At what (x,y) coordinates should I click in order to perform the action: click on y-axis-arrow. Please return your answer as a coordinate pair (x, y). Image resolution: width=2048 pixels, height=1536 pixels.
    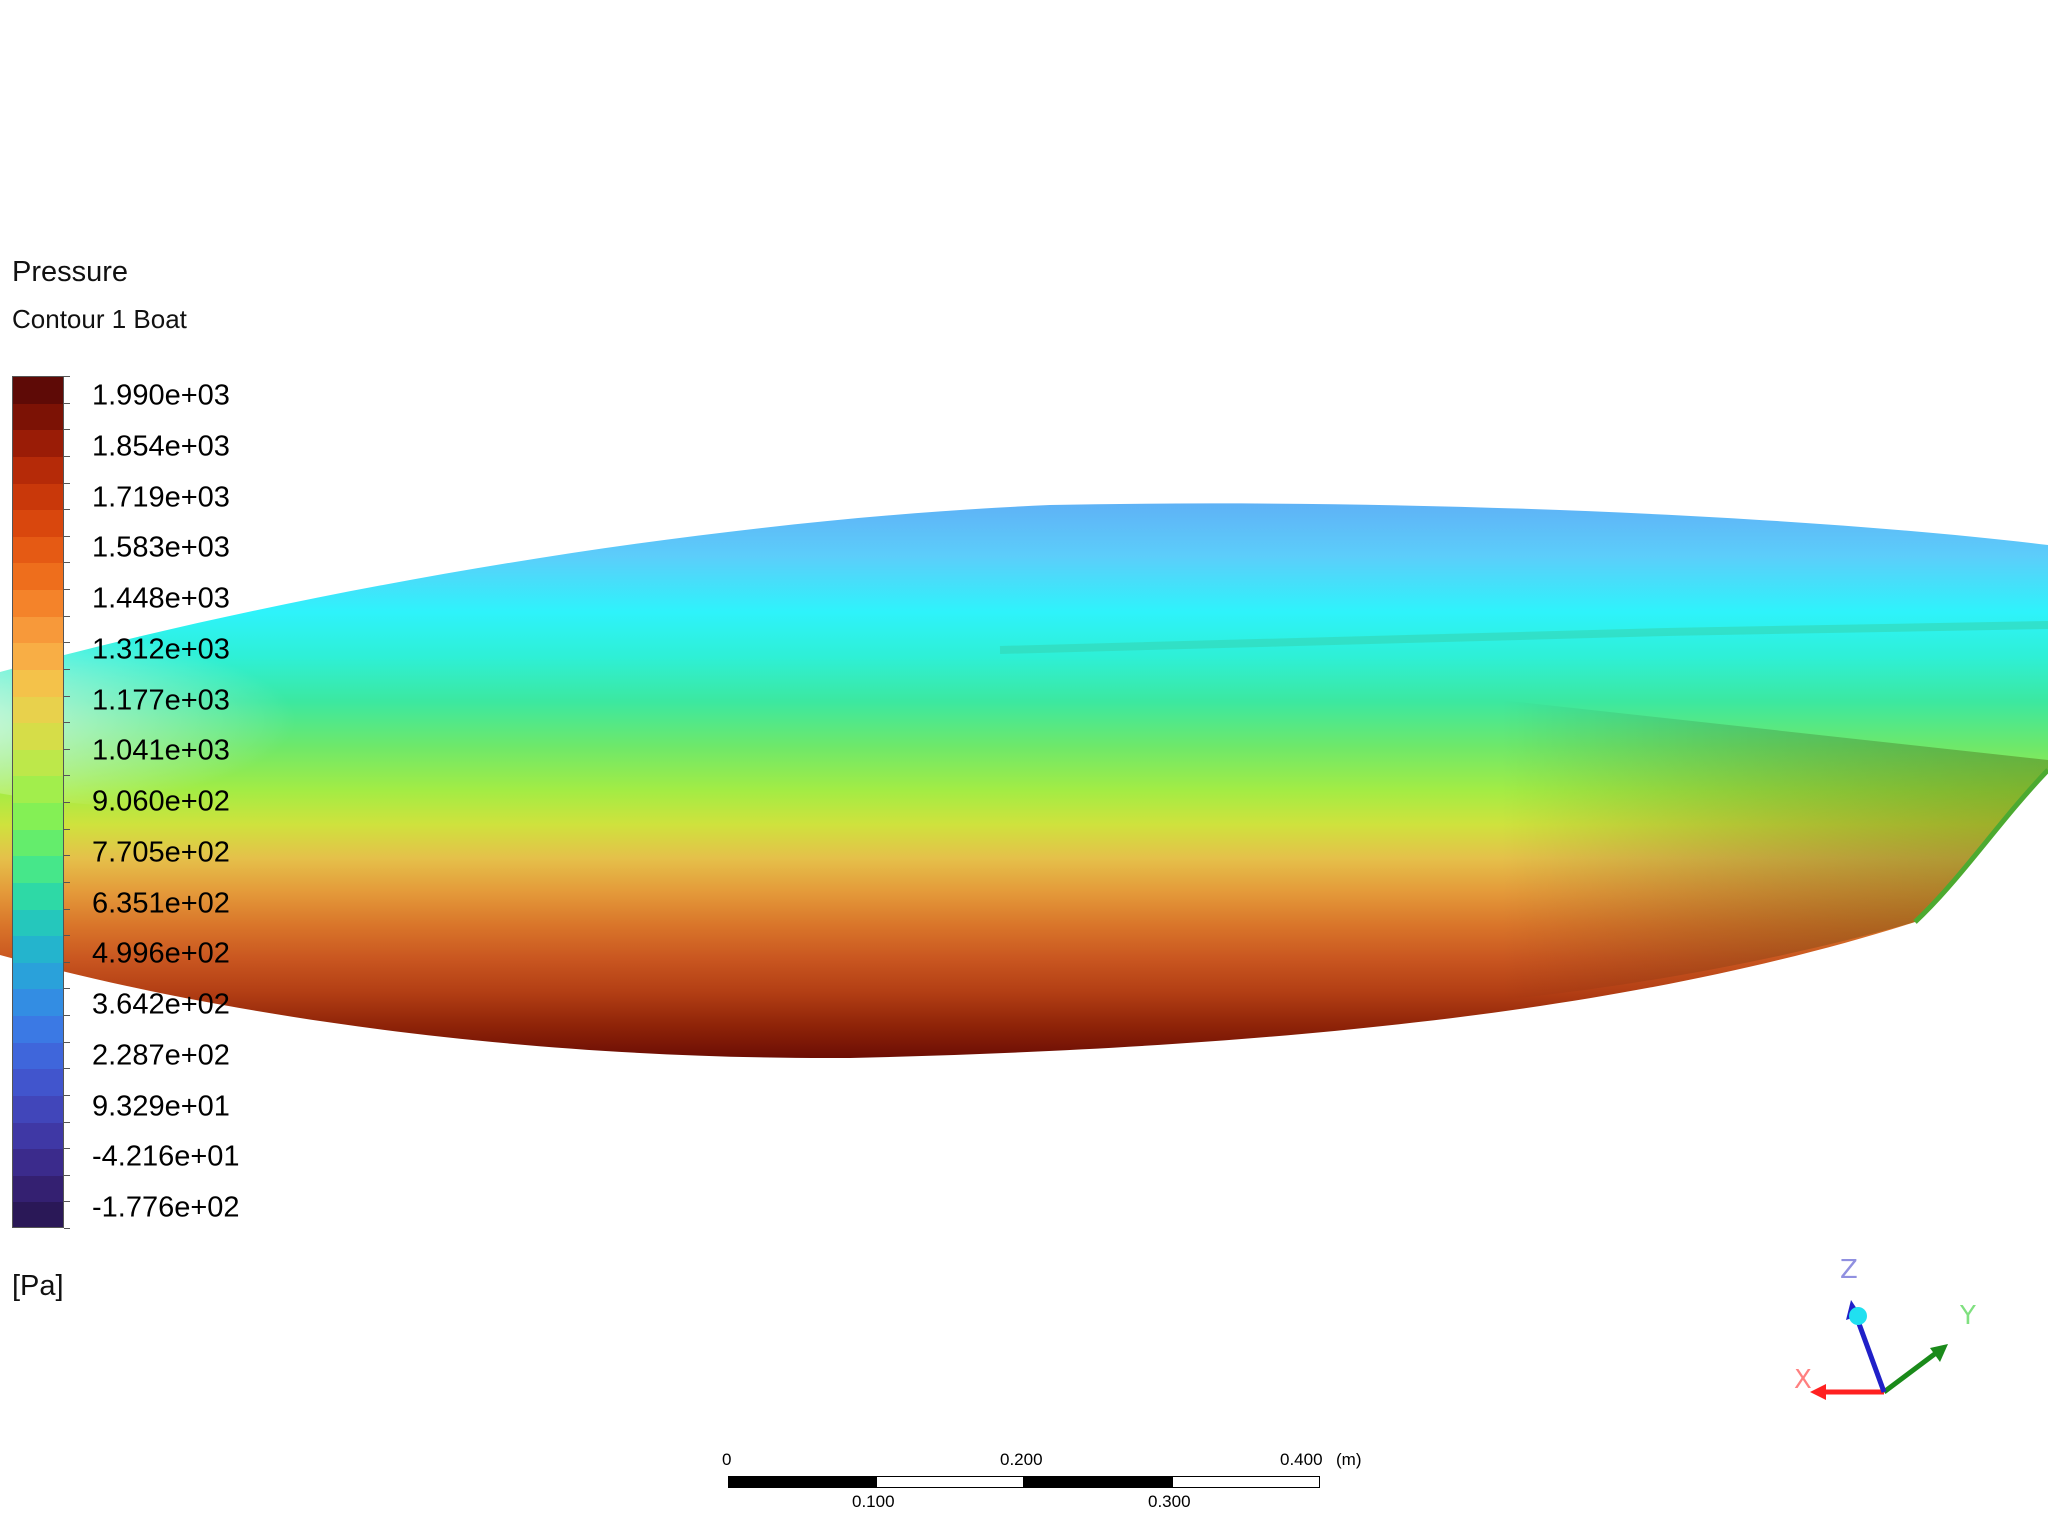
    Looking at the image, I should click on (1939, 1353).